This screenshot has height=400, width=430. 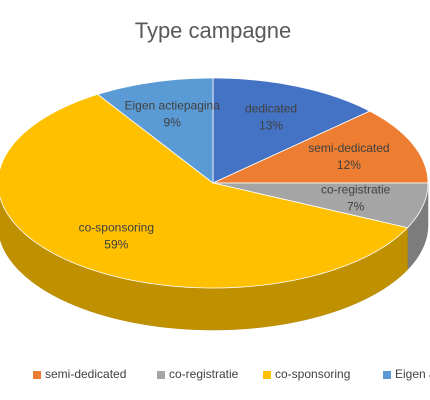 I want to click on legend-label: co-registratie, so click(x=204, y=374).